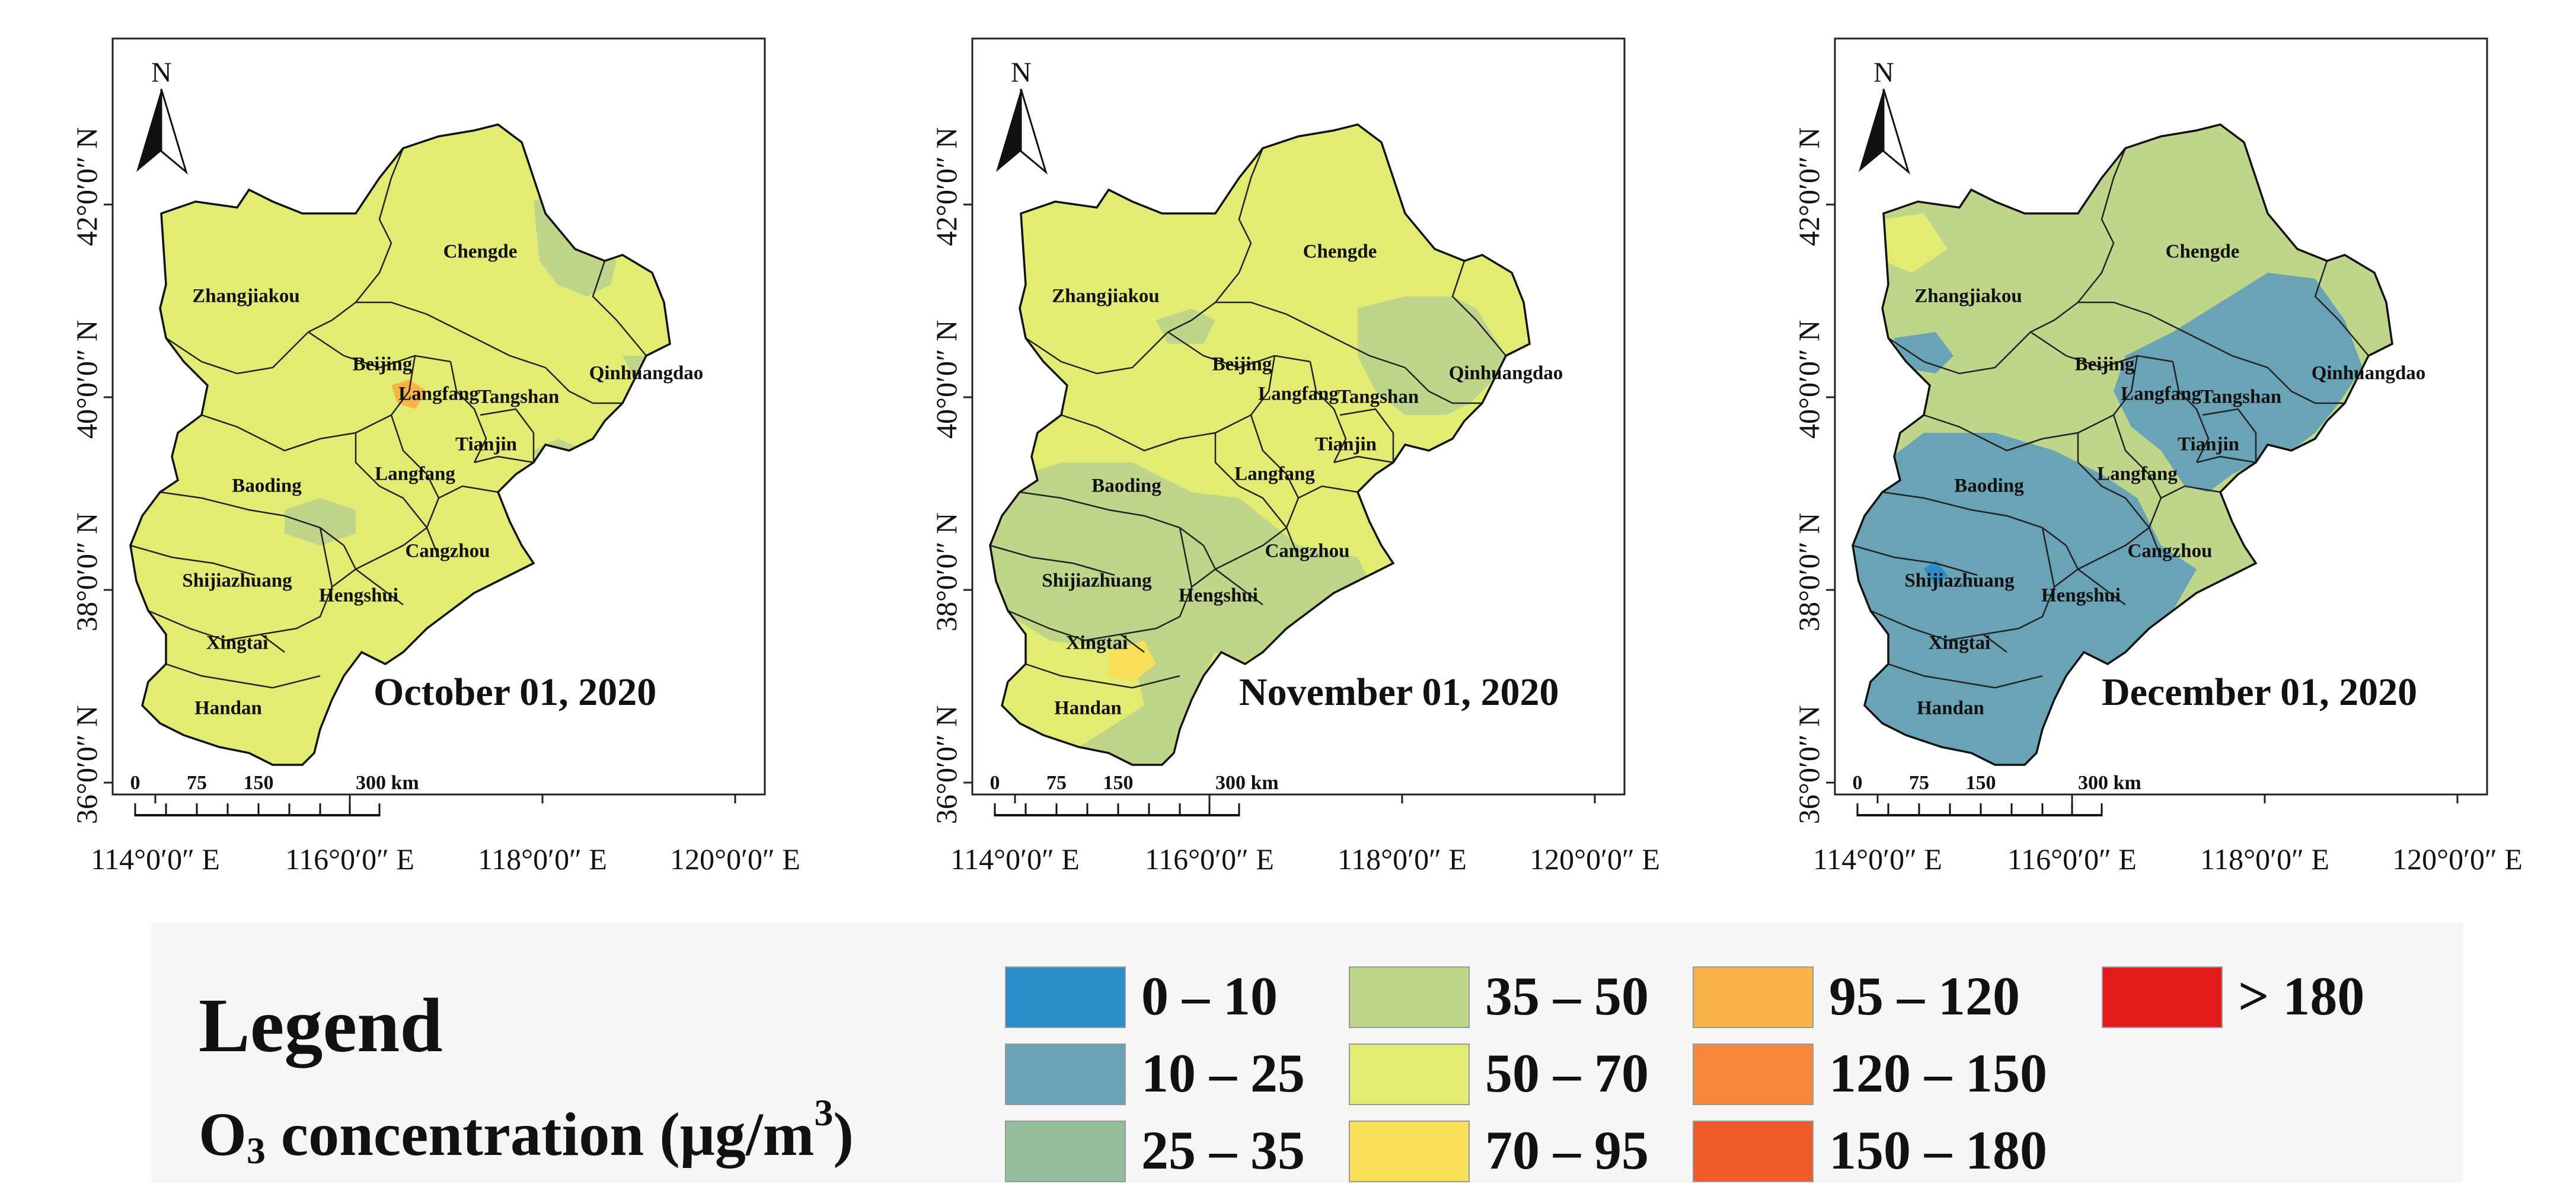 Image resolution: width=2576 pixels, height=1184 pixels. What do you see at coordinates (1938, 1150) in the screenshot?
I see `legend-item-label: 150 – 180` at bounding box center [1938, 1150].